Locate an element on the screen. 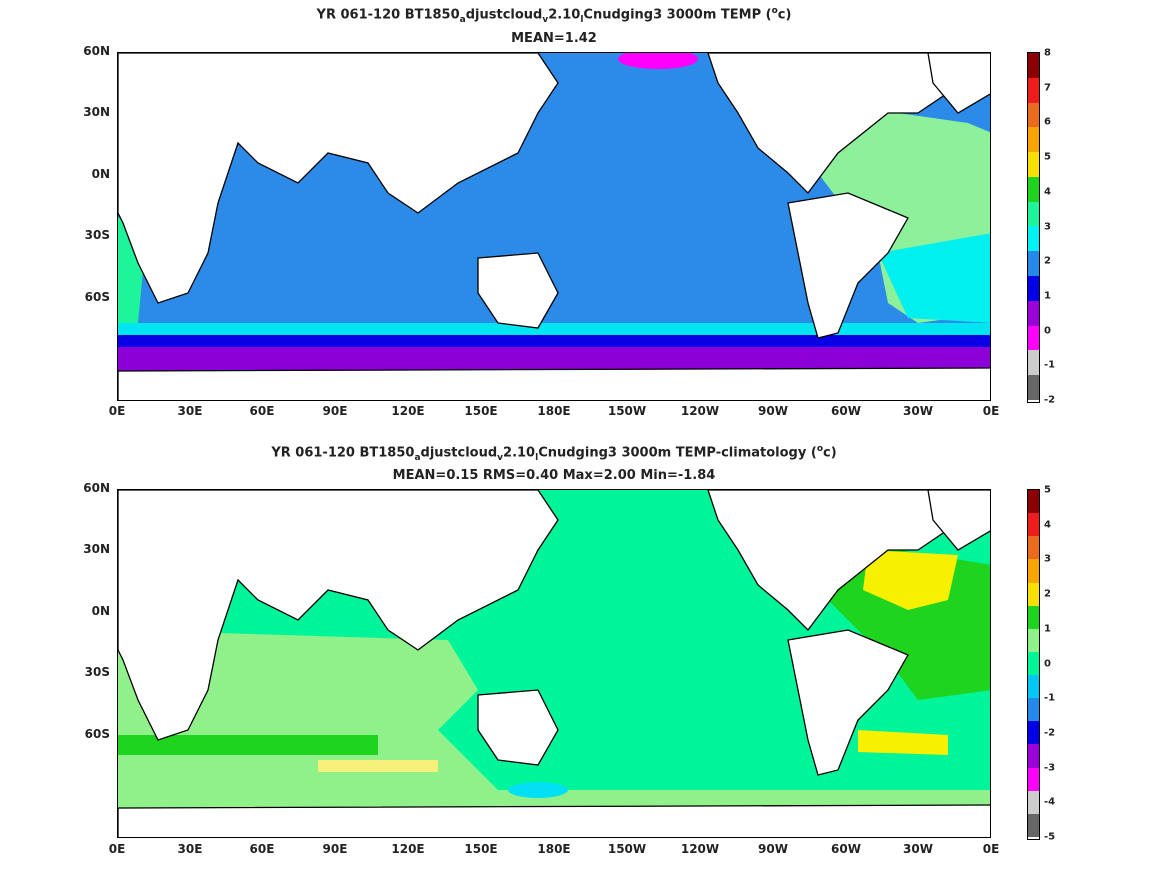  colorbar-label: 0 is located at coordinates (1047, 663).